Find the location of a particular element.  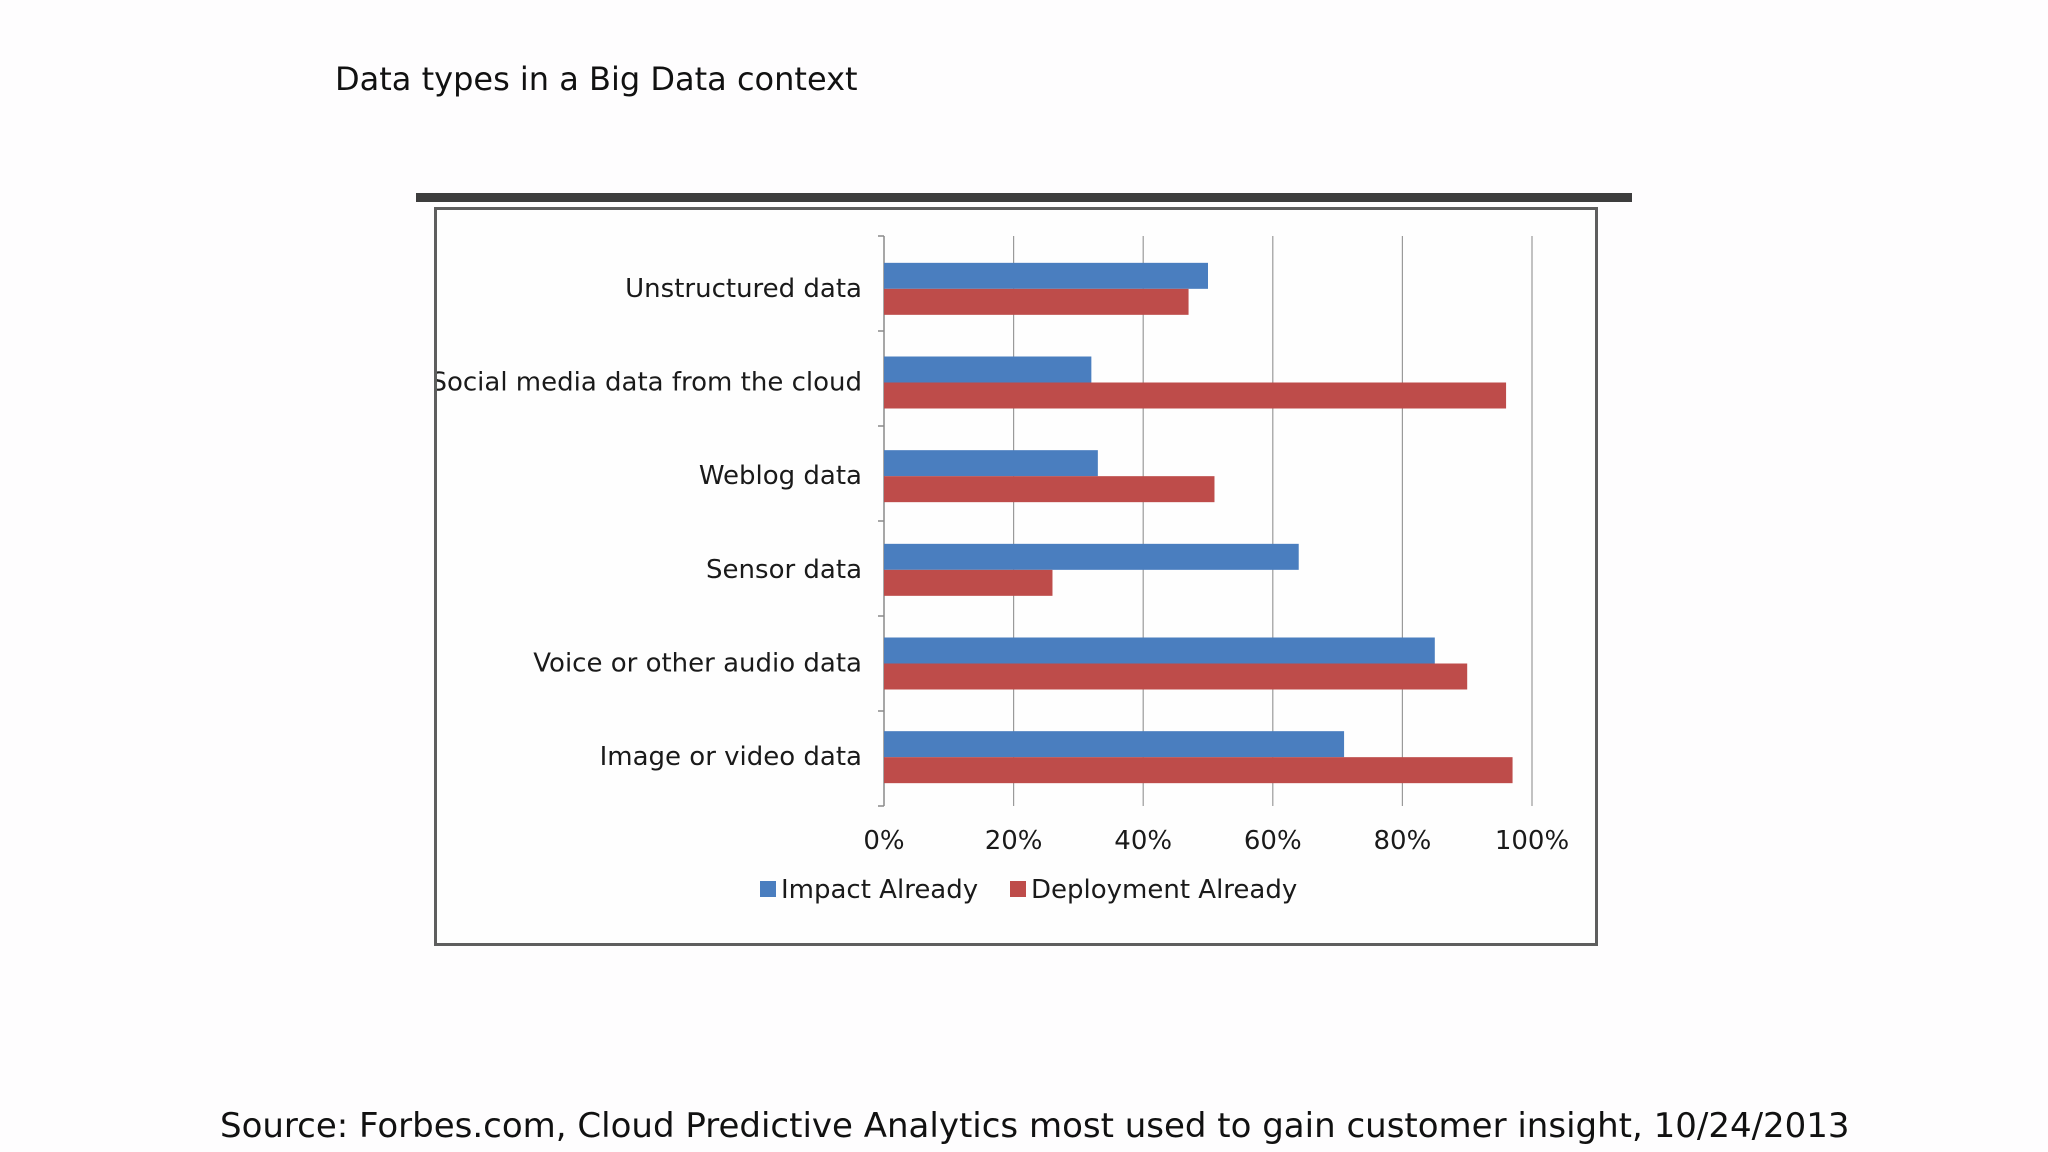

category-label: Voice or other audio data is located at coordinates (697, 664).